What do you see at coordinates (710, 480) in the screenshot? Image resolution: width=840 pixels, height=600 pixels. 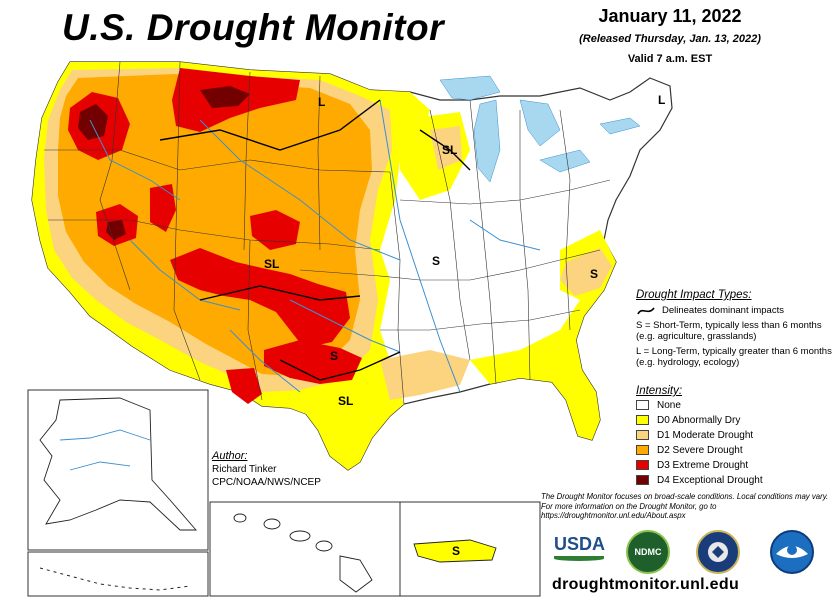 I see `intensity-label: D4 Exceptional Drought` at bounding box center [710, 480].